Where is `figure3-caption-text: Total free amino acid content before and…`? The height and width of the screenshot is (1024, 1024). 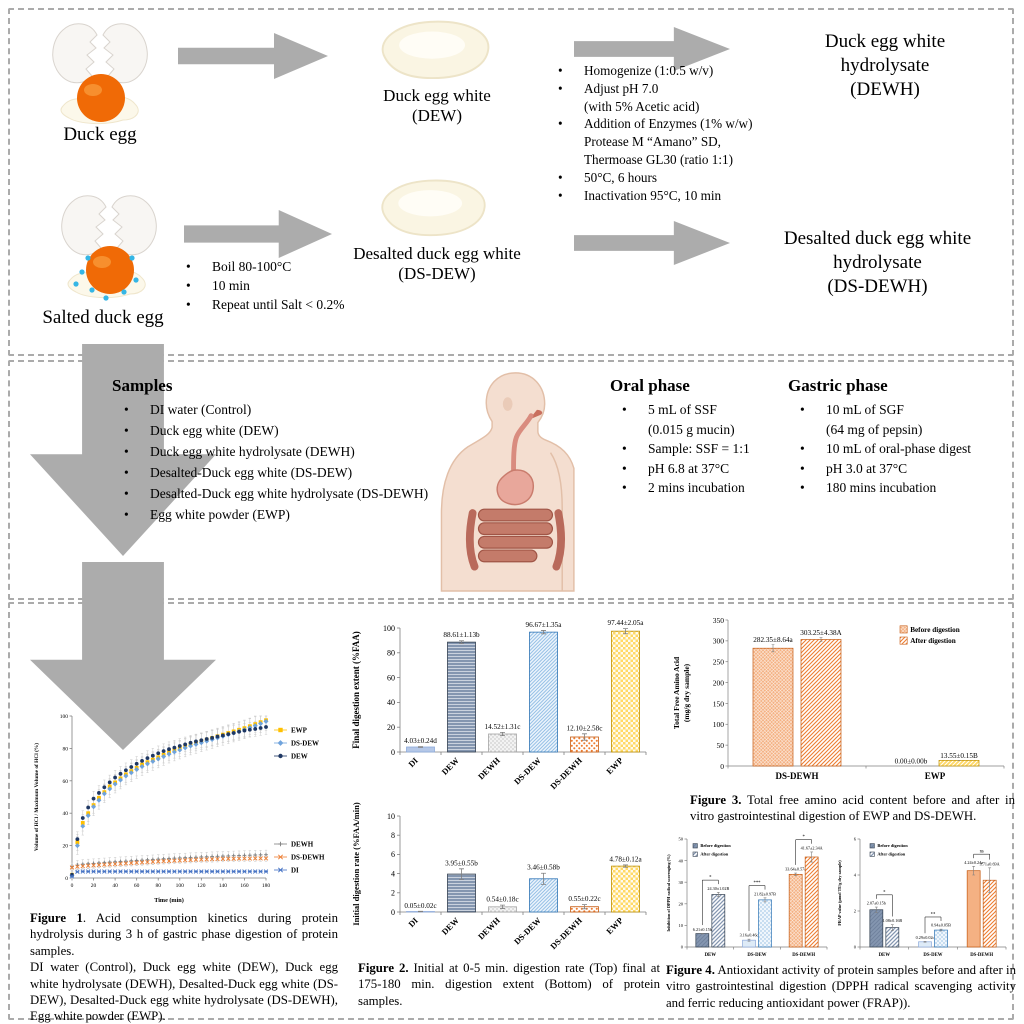
figure3-caption-text: Total free amino acid content before and… is located at coordinates (852, 808).